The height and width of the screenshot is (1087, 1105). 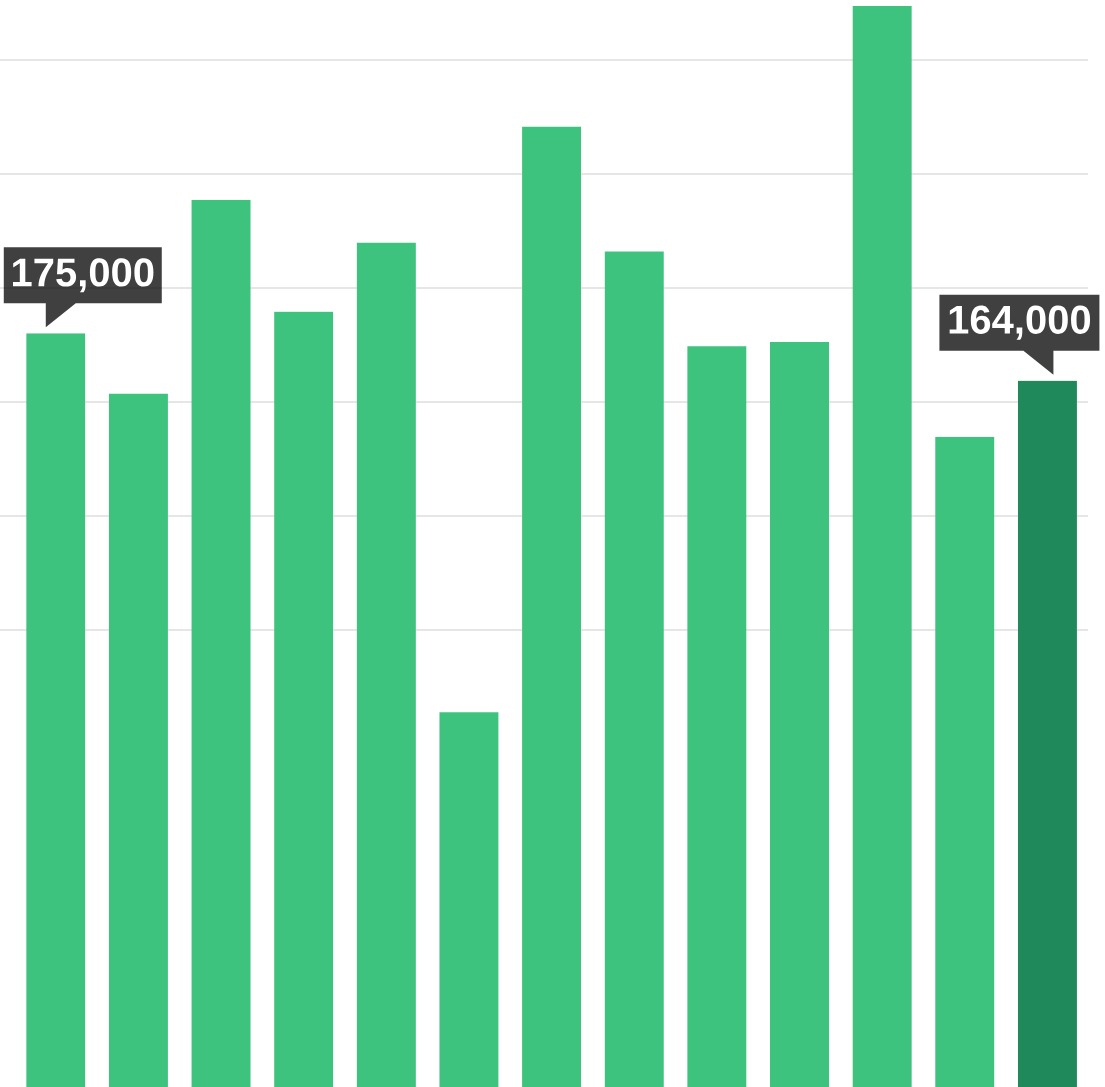 I want to click on data-label: 175,000, so click(x=83, y=275).